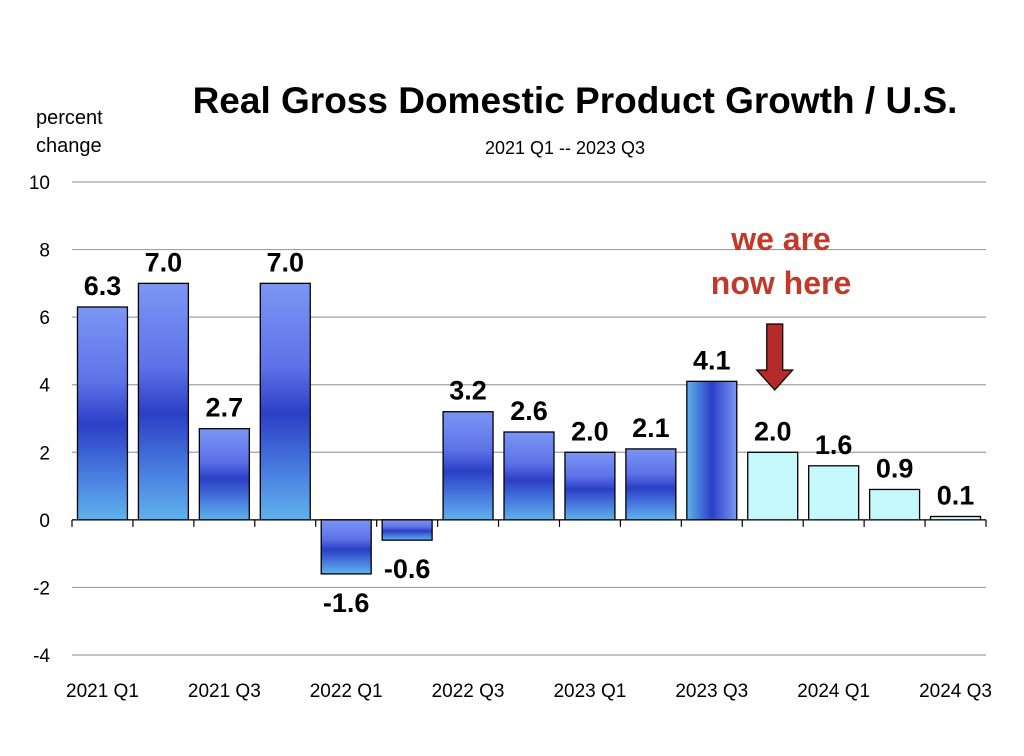 This screenshot has height=756, width=1024. I want to click on bar-2021-q3, so click(224, 474).